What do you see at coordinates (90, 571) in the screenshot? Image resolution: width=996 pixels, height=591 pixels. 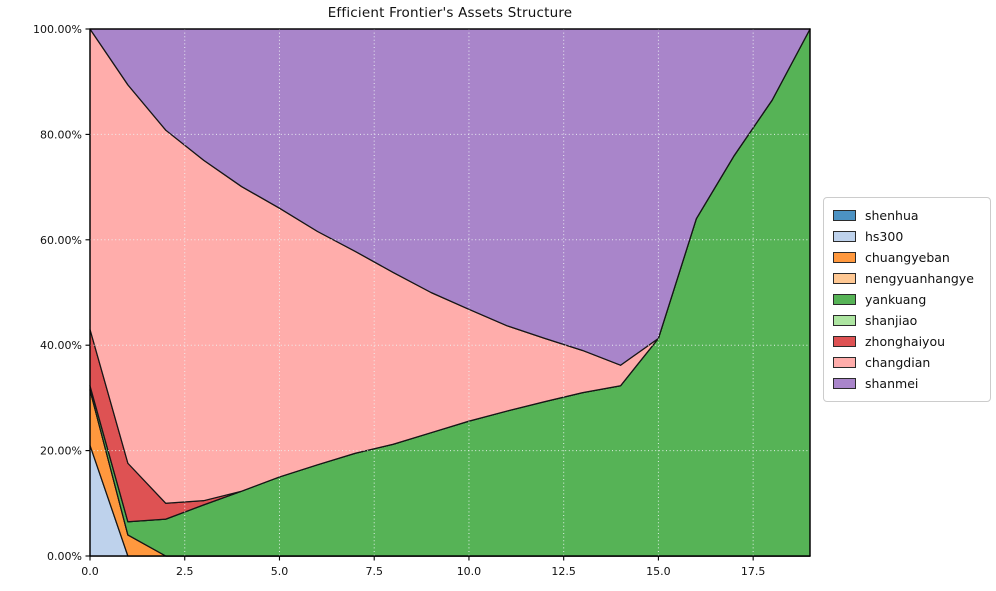 I see `x-tick-label: 0.0` at bounding box center [90, 571].